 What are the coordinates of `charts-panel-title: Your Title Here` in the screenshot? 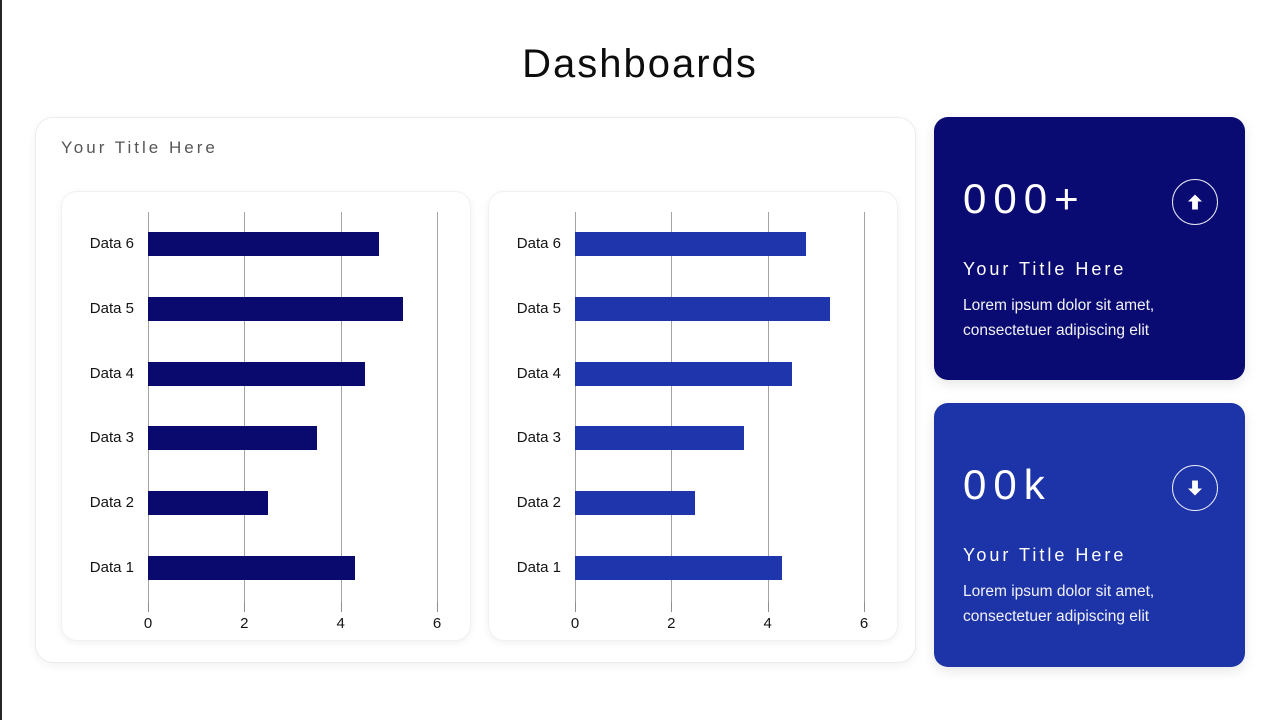 It's located at (139, 147).